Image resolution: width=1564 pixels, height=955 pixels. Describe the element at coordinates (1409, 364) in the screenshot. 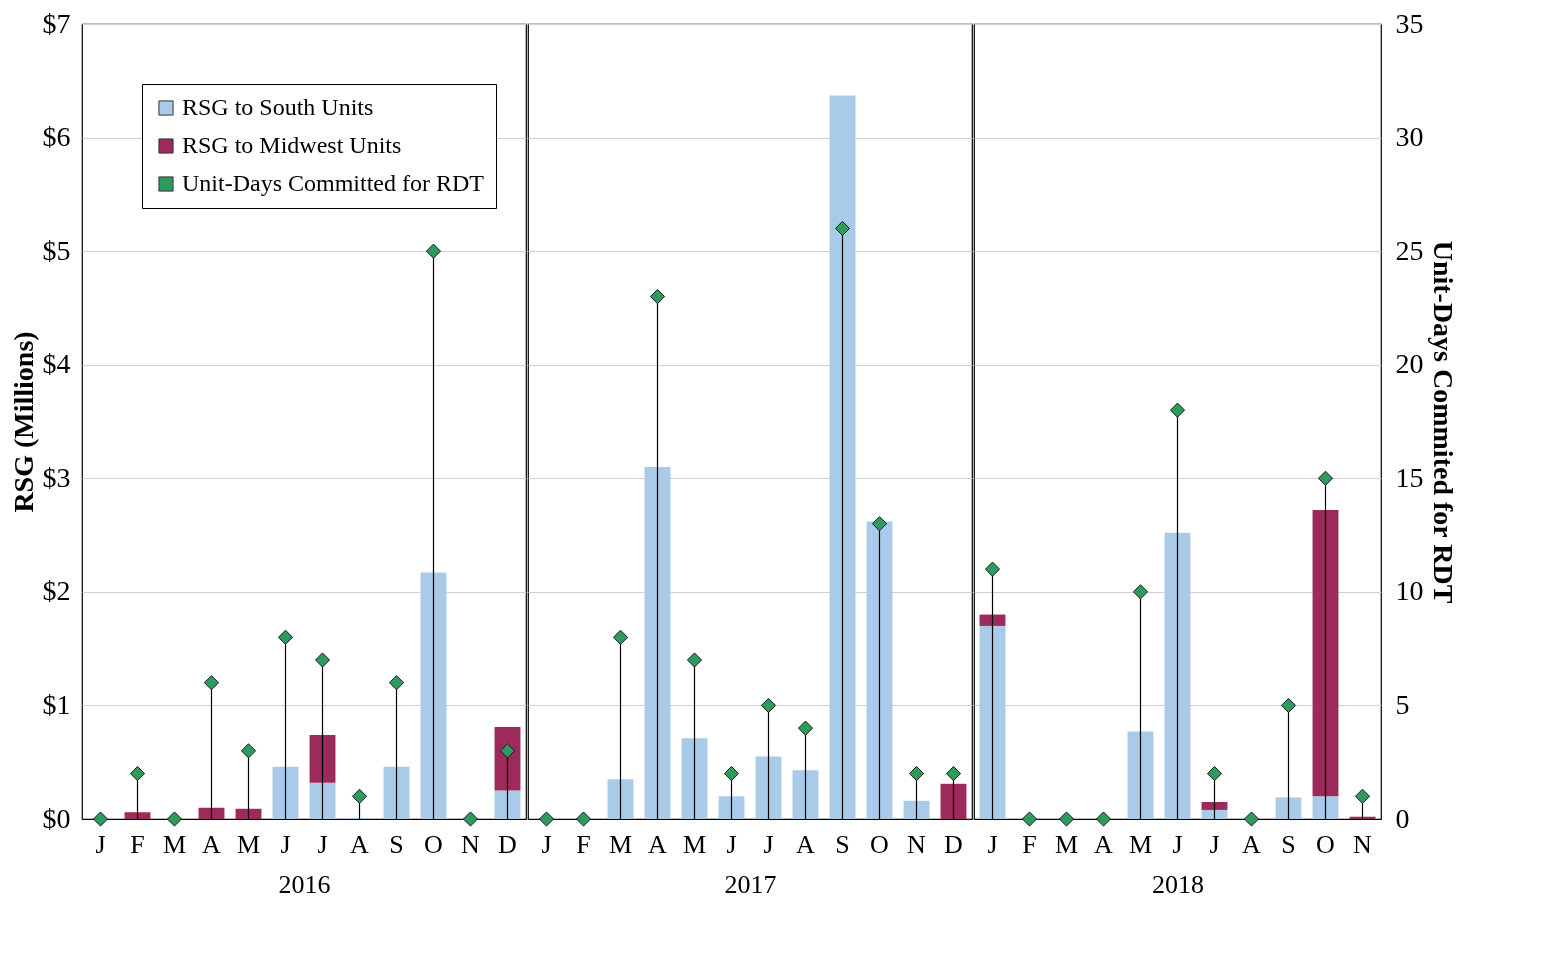

I see `y2-tick-label: 20` at that location.